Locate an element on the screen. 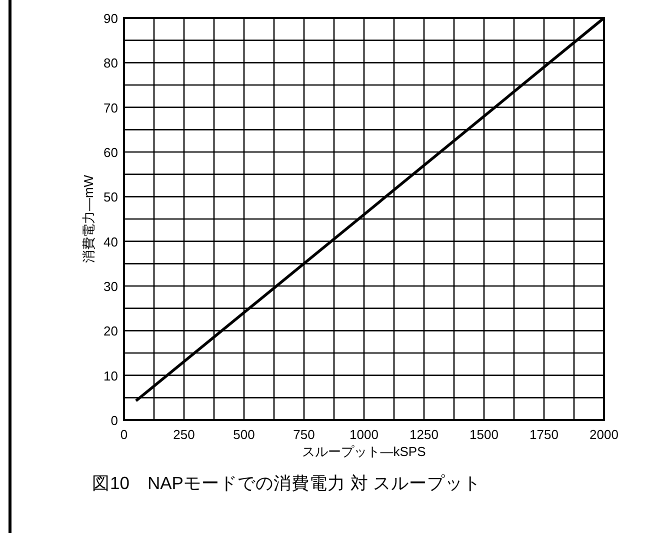  y-tick-label: 30 is located at coordinates (111, 286).